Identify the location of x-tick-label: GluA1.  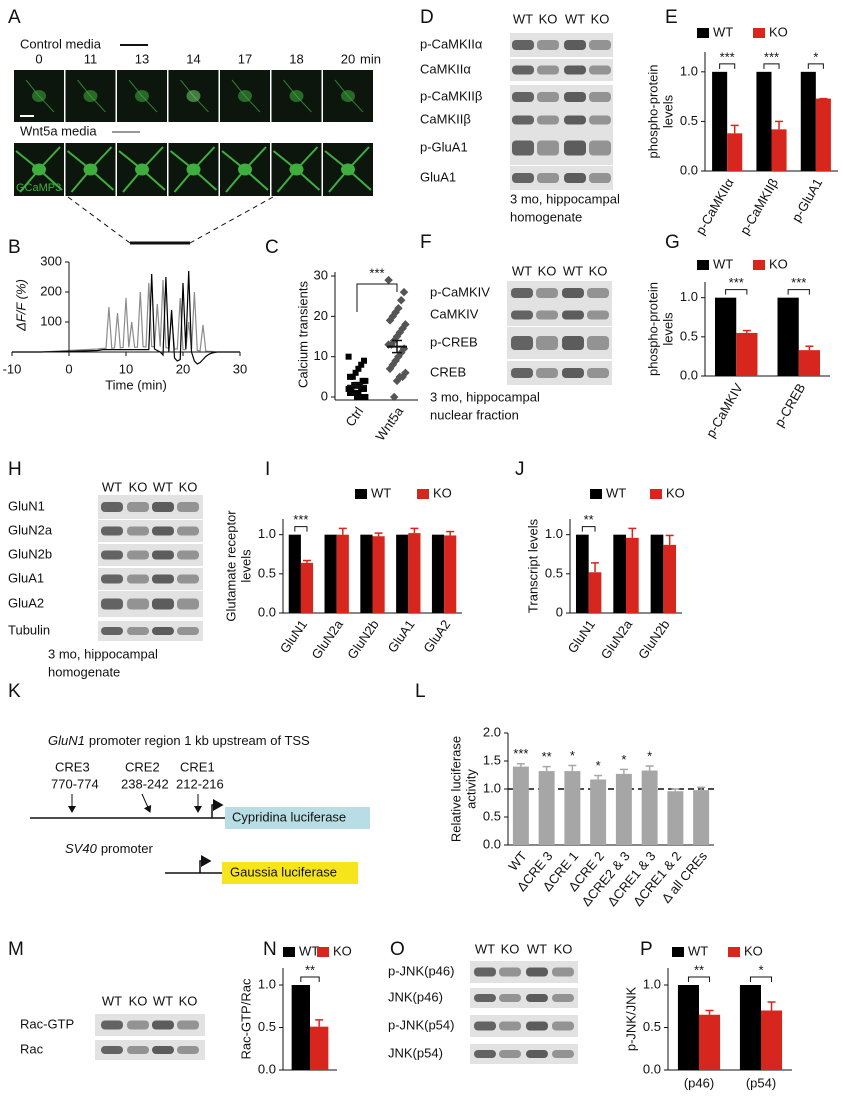
(401, 636).